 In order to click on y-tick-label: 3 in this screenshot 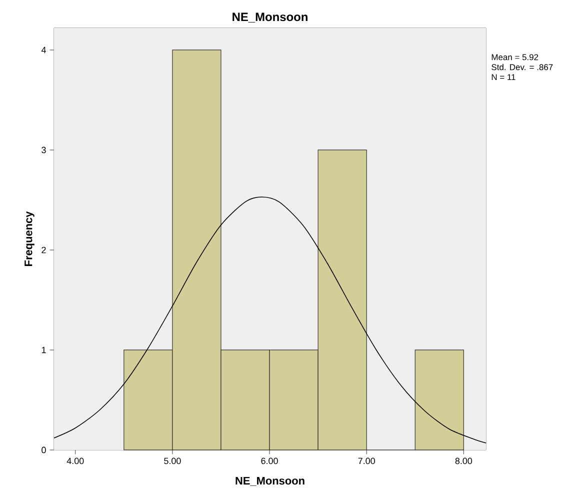, I will do `click(44, 150)`.